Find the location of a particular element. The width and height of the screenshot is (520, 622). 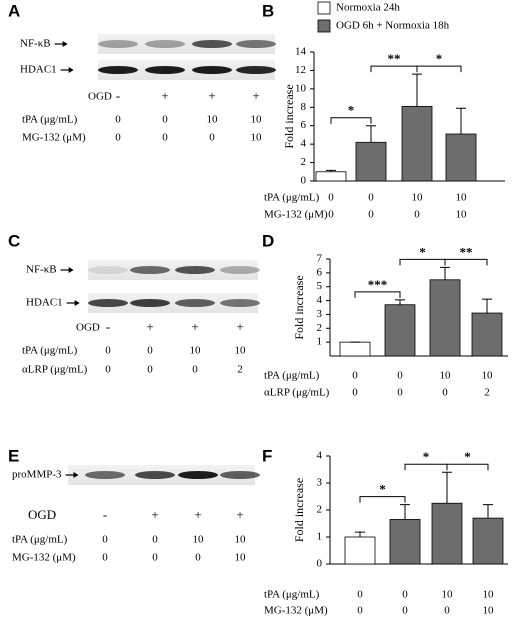

blot-label: HDAC1 is located at coordinates (44, 303).